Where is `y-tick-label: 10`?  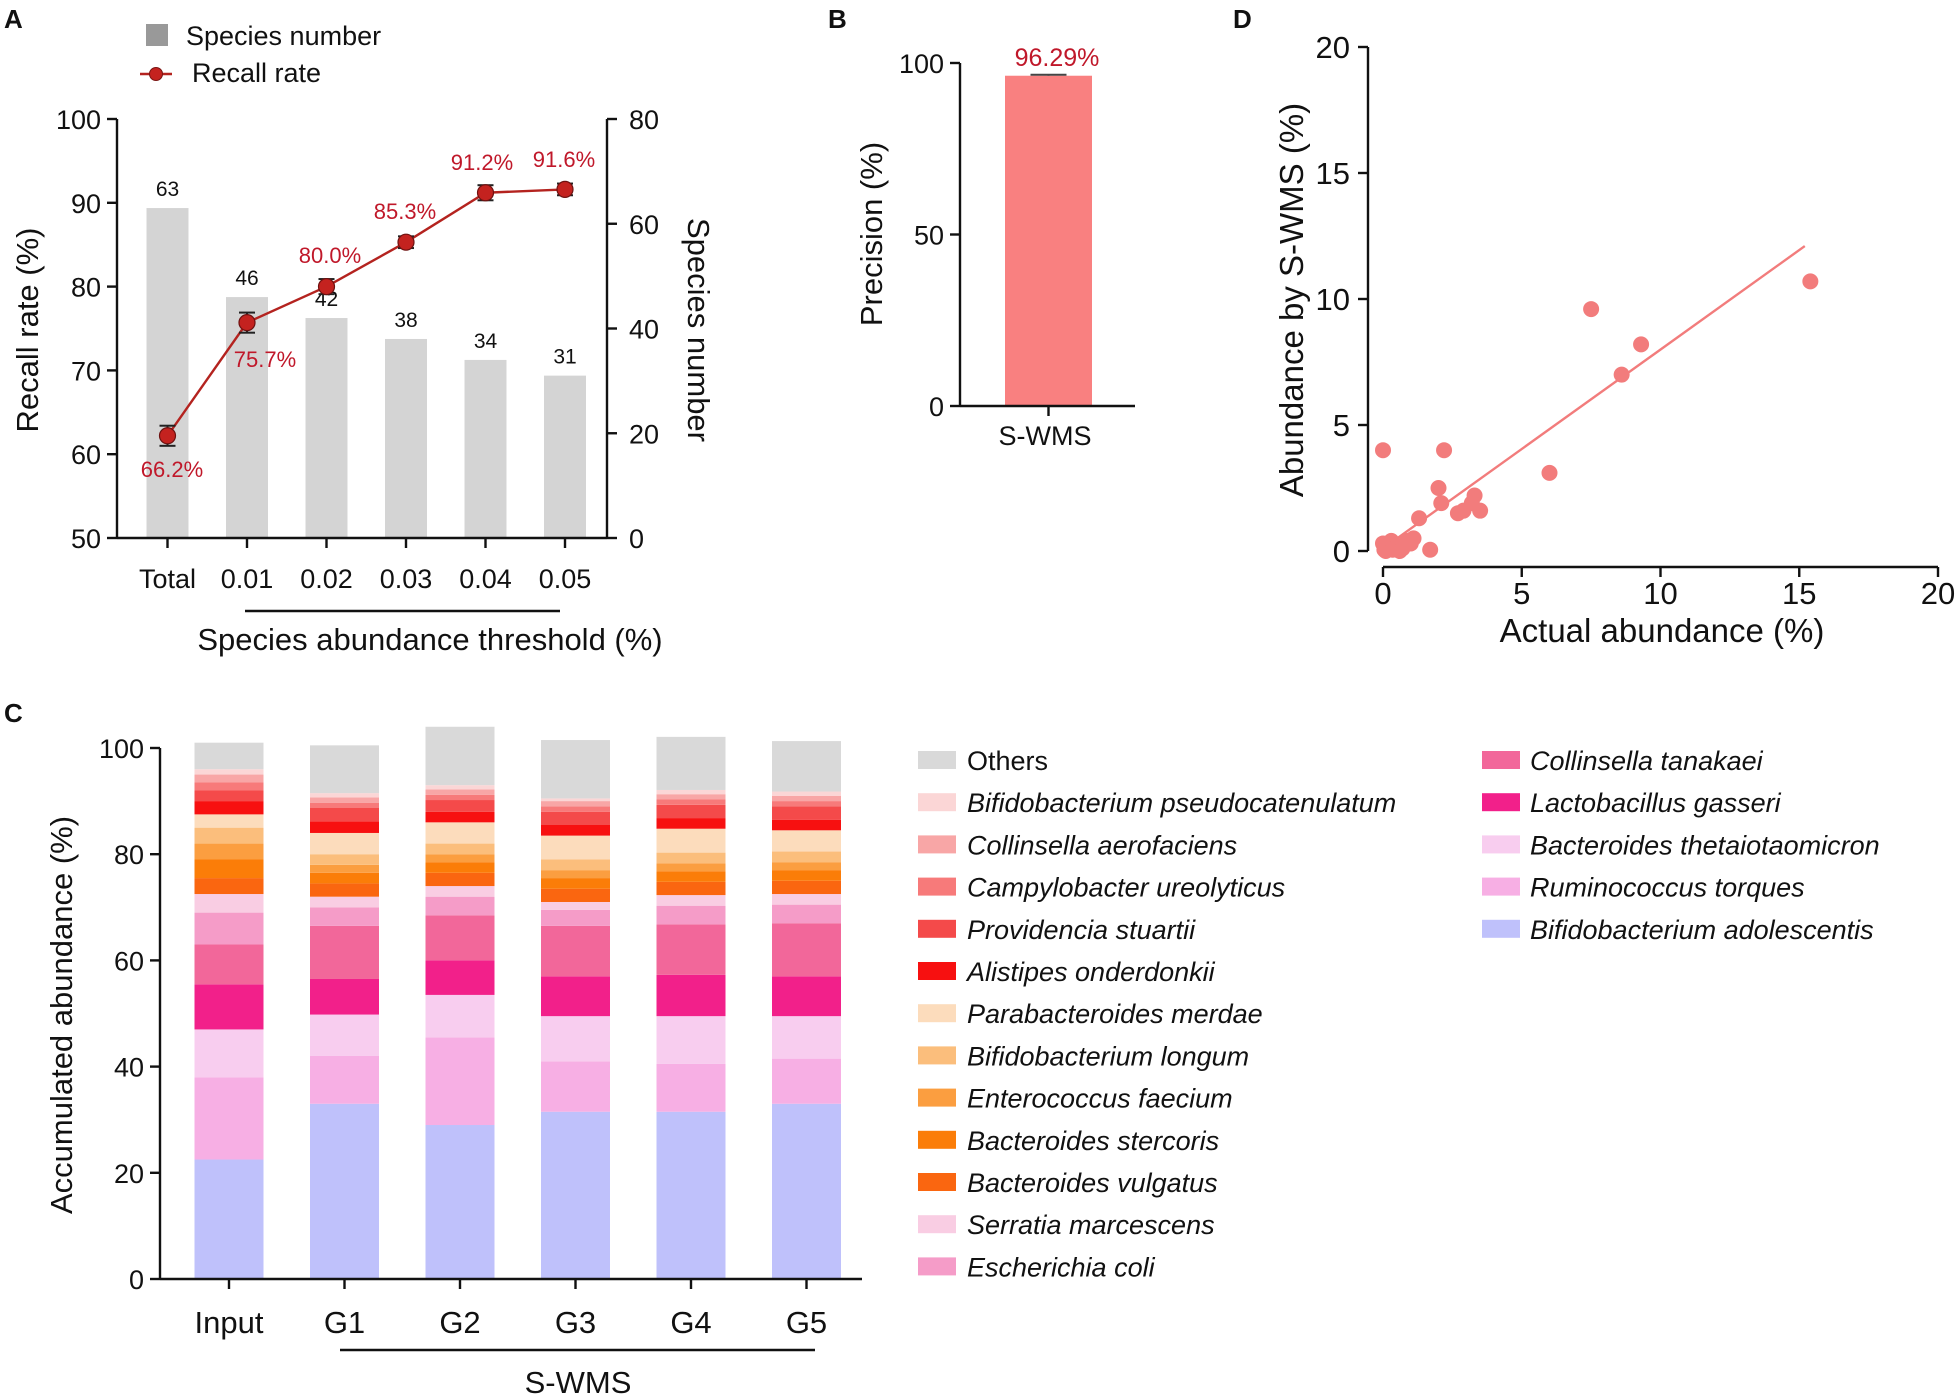 y-tick-label: 10 is located at coordinates (1333, 299).